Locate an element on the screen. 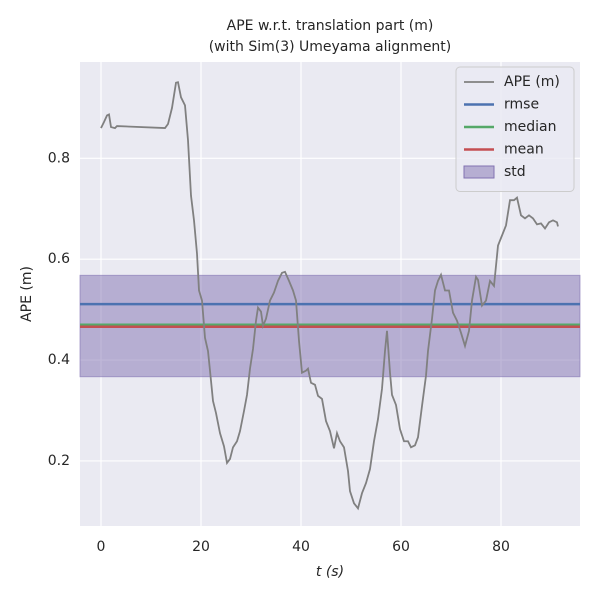 The height and width of the screenshot is (604, 600). x-tick-label: 20 is located at coordinates (201, 547).